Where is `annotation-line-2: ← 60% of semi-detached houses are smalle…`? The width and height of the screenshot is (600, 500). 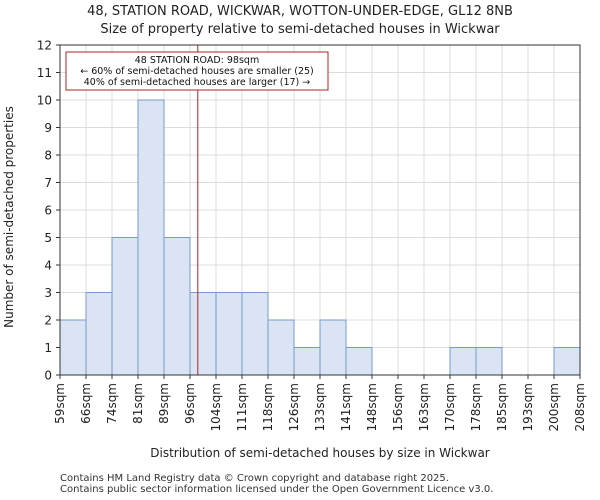
annotation-line-2: ← 60% of semi-detached houses are smalle… is located at coordinates (197, 71).